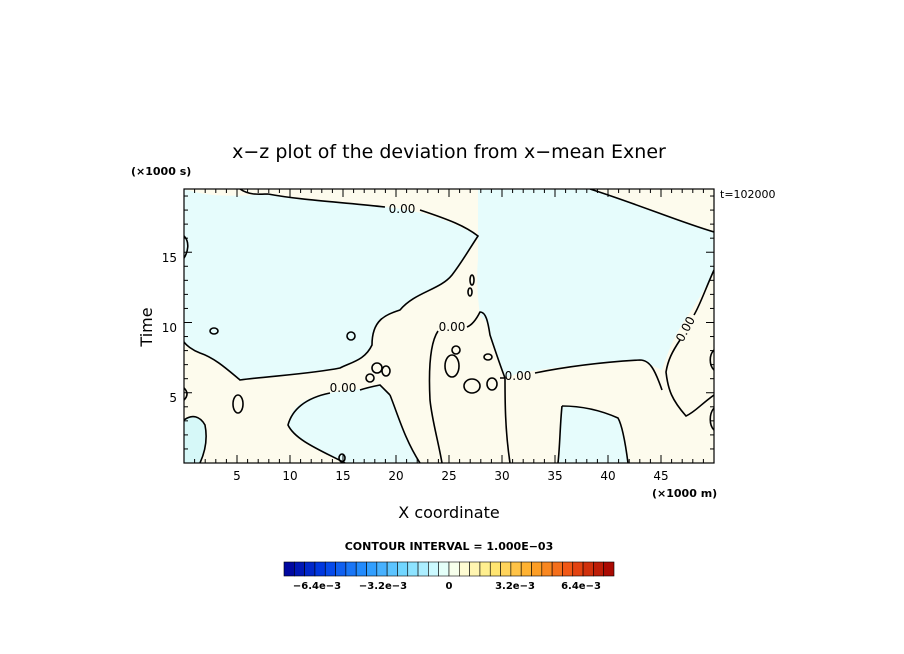  Describe the element at coordinates (317, 586) in the screenshot. I see `colorbar-tick-label: −6.4e−3` at that location.